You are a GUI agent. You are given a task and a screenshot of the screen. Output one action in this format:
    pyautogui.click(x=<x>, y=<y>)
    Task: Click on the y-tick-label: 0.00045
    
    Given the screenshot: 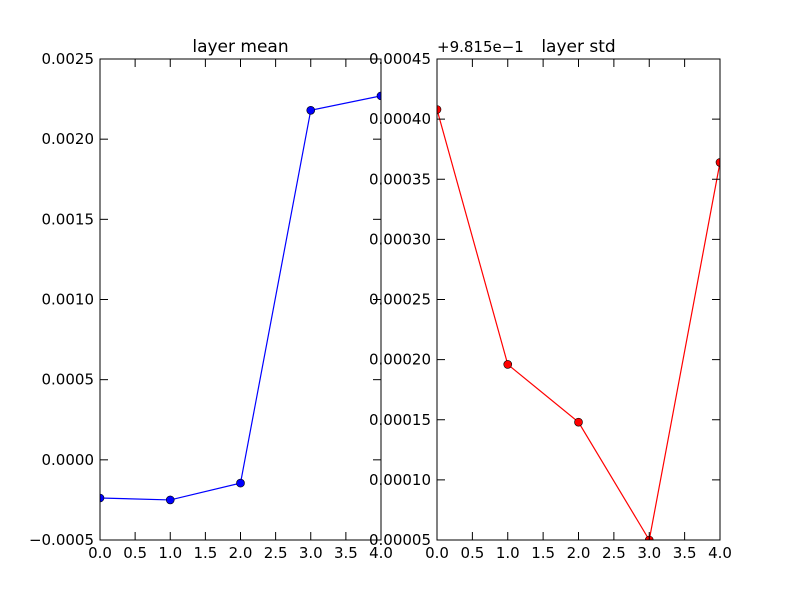 What is the action you would take?
    pyautogui.click(x=400, y=59)
    